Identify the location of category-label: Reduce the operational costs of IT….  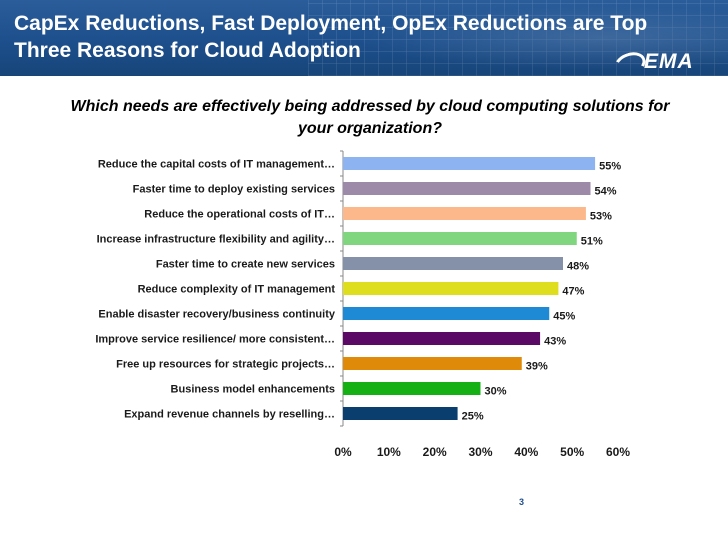
(239, 215).